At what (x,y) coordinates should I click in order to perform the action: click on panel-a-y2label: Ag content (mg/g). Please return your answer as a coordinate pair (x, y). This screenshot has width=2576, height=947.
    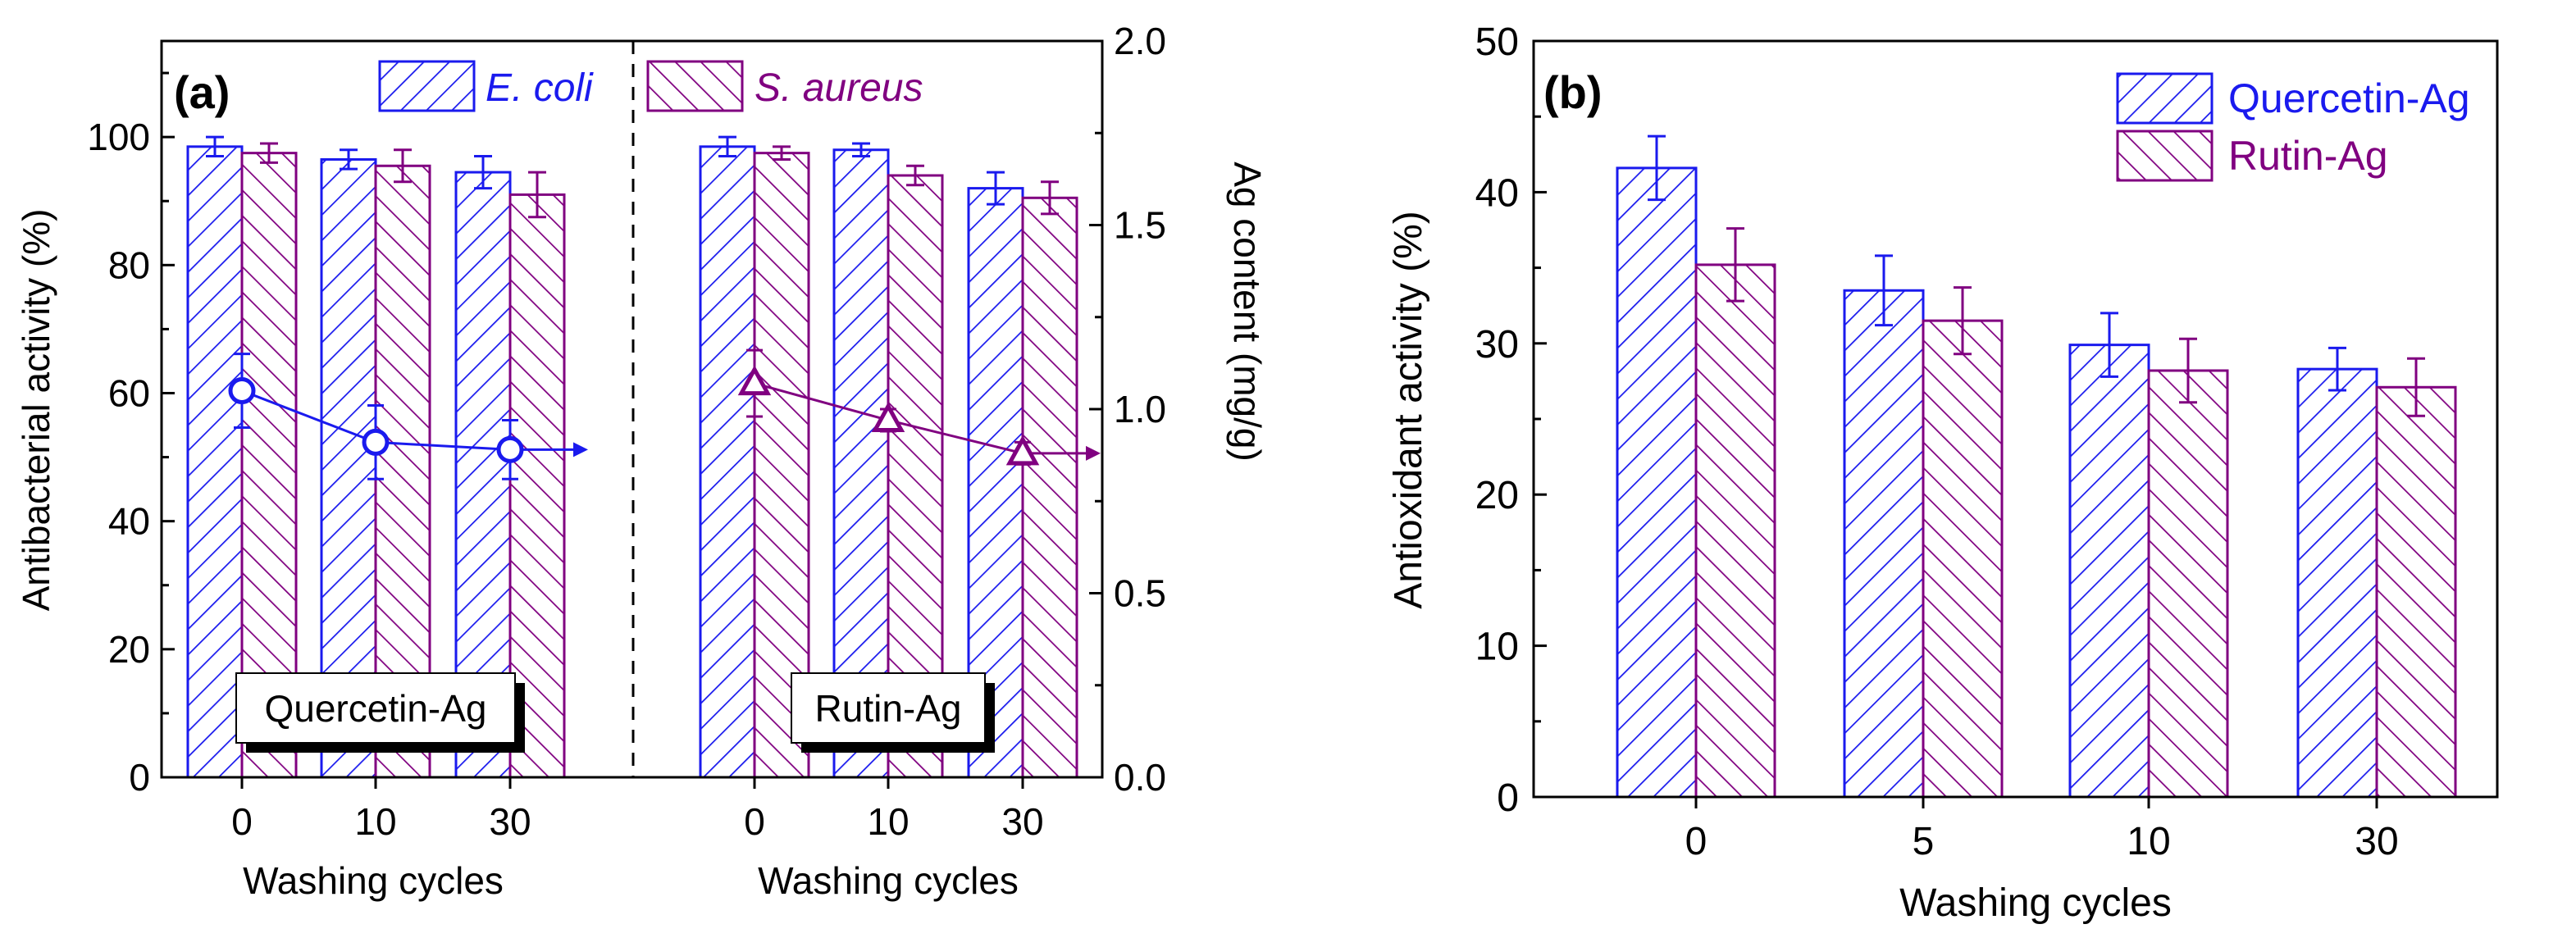
    Looking at the image, I should click on (1247, 312).